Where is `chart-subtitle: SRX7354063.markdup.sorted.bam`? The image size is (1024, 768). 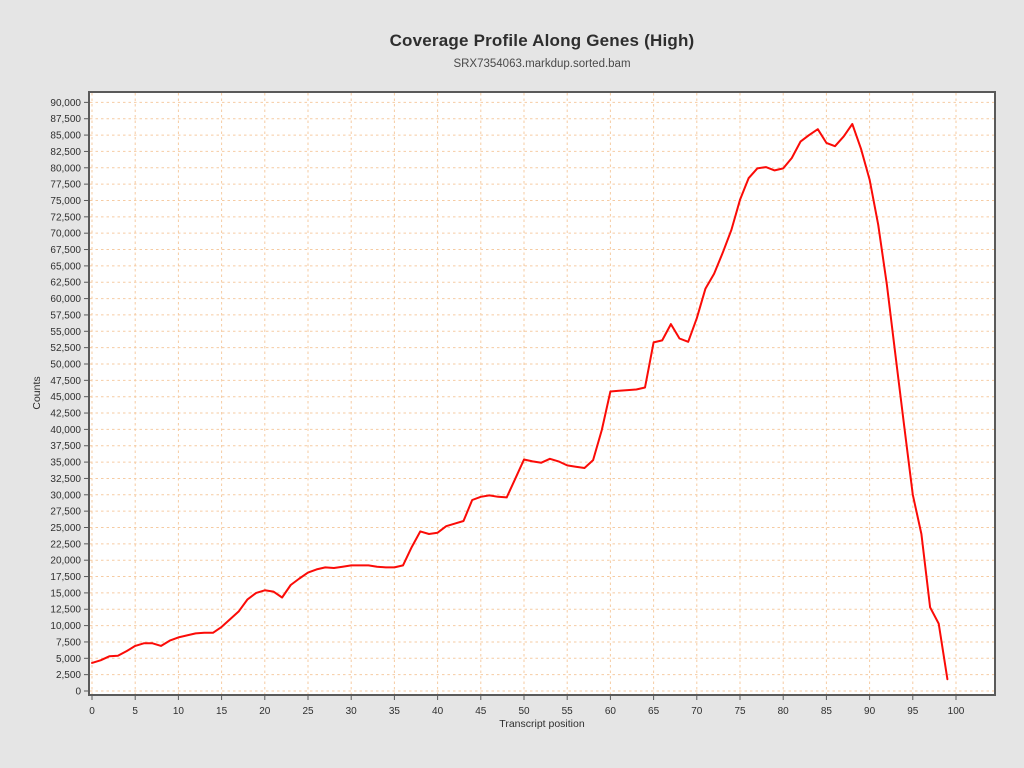
chart-subtitle: SRX7354063.markdup.sorted.bam is located at coordinates (542, 64).